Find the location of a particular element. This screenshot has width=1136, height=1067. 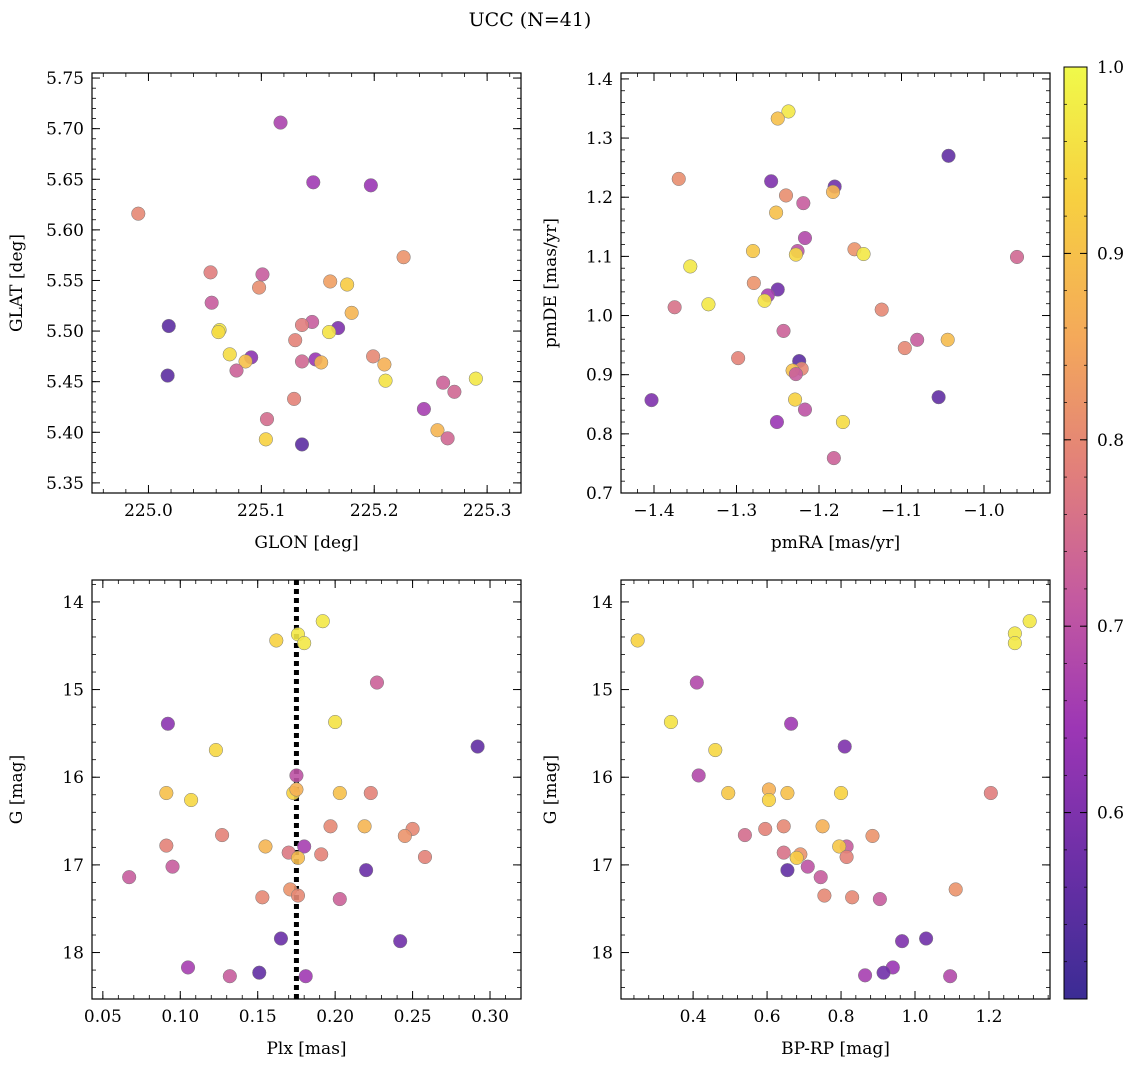

y-tick-label: 5.55 is located at coordinates (65, 281).